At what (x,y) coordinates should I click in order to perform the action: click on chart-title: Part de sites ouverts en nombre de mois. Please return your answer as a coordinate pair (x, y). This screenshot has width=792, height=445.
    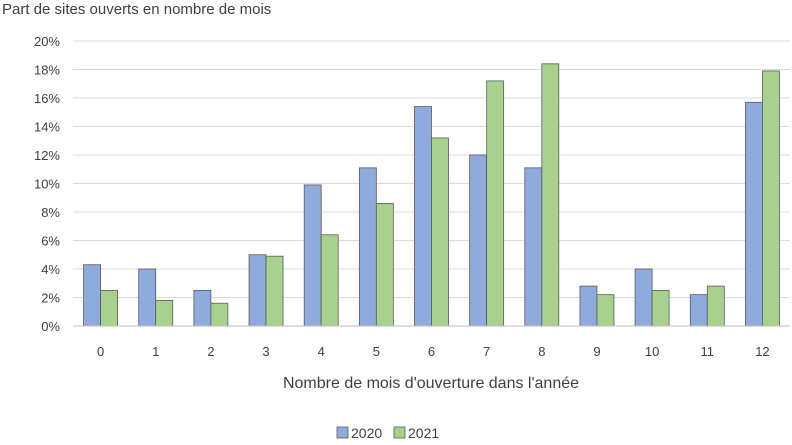
    Looking at the image, I should click on (136, 9).